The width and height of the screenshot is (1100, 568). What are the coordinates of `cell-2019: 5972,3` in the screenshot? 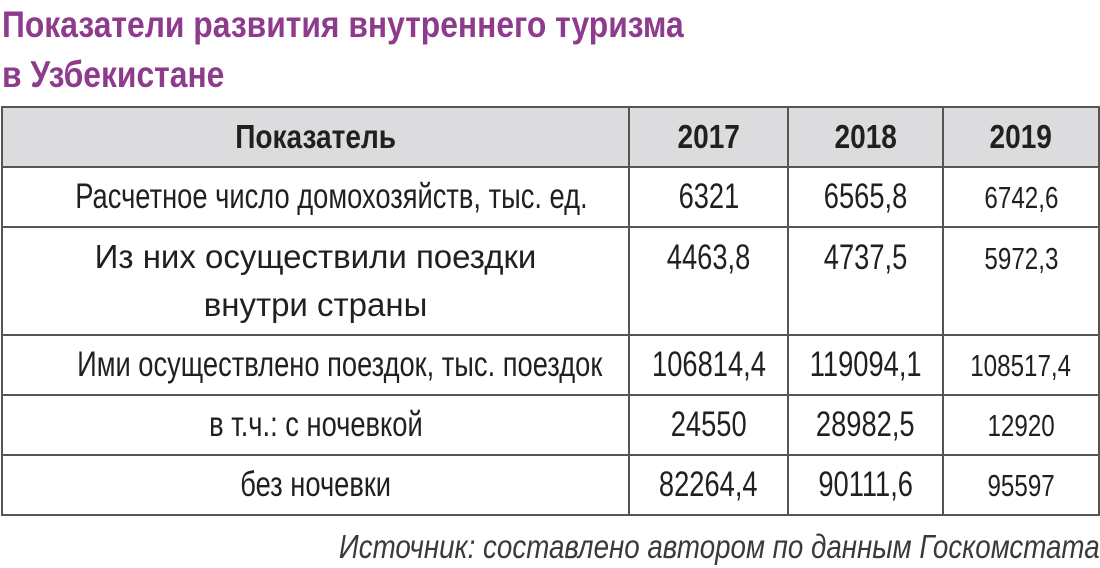 It's located at (1021, 281).